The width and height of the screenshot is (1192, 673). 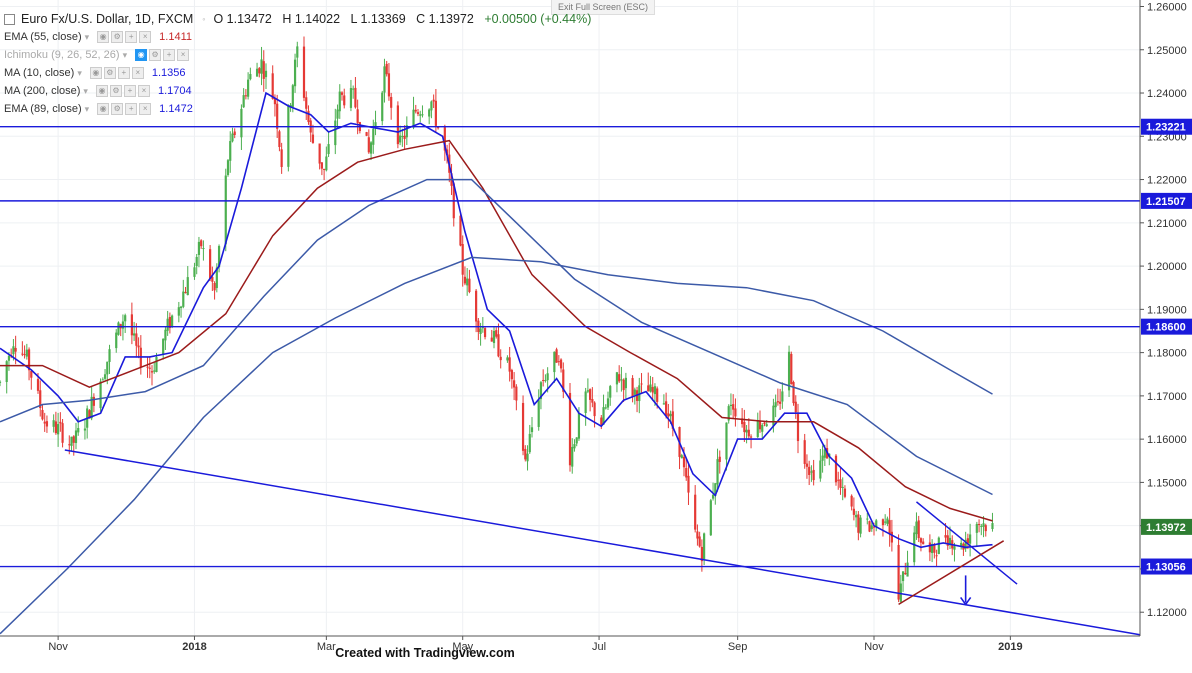 I want to click on indicator-value: 1.1704, so click(x=174, y=91).